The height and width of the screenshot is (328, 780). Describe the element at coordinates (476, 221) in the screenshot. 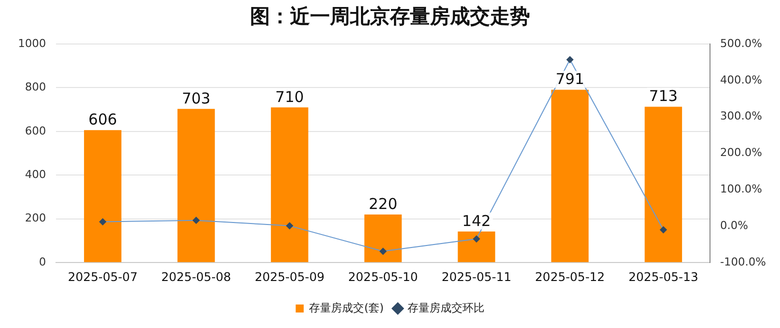

I see `data-label: 142` at that location.